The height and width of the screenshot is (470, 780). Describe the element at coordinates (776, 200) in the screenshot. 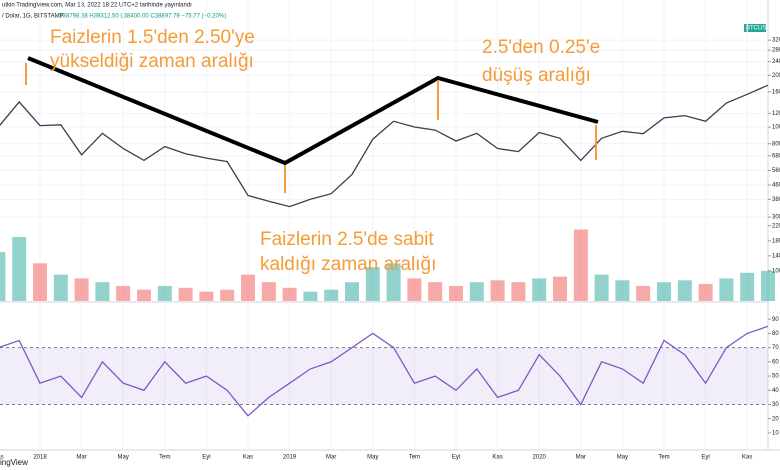

I see `y-tick-label: 3800` at that location.